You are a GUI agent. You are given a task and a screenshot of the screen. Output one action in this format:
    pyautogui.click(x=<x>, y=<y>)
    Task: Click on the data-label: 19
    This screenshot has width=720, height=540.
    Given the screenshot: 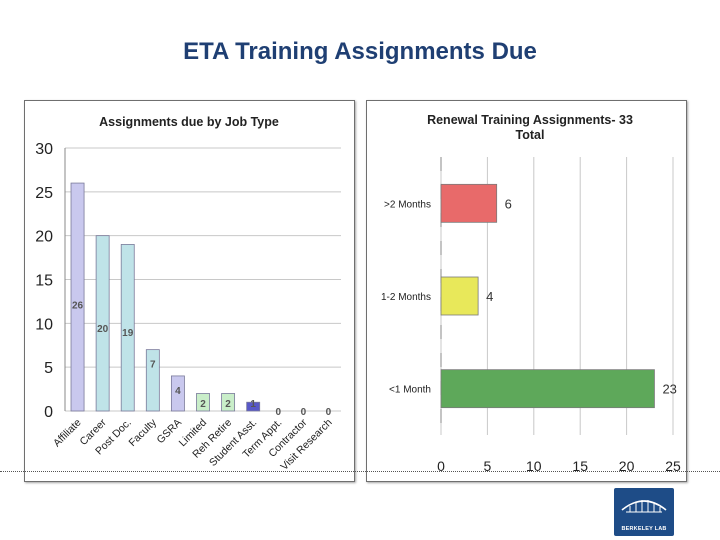 What is the action you would take?
    pyautogui.click(x=128, y=333)
    